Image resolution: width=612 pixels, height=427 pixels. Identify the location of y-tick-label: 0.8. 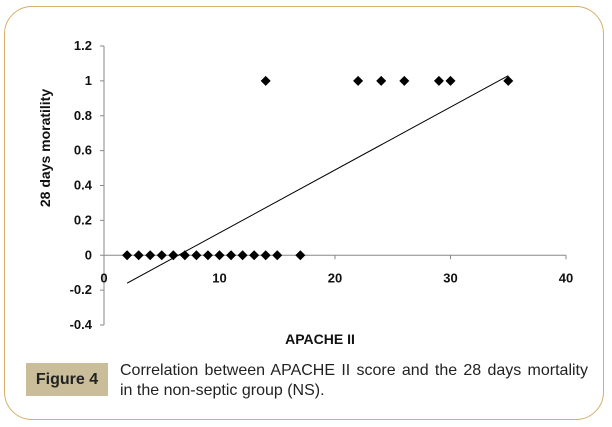
(83, 115).